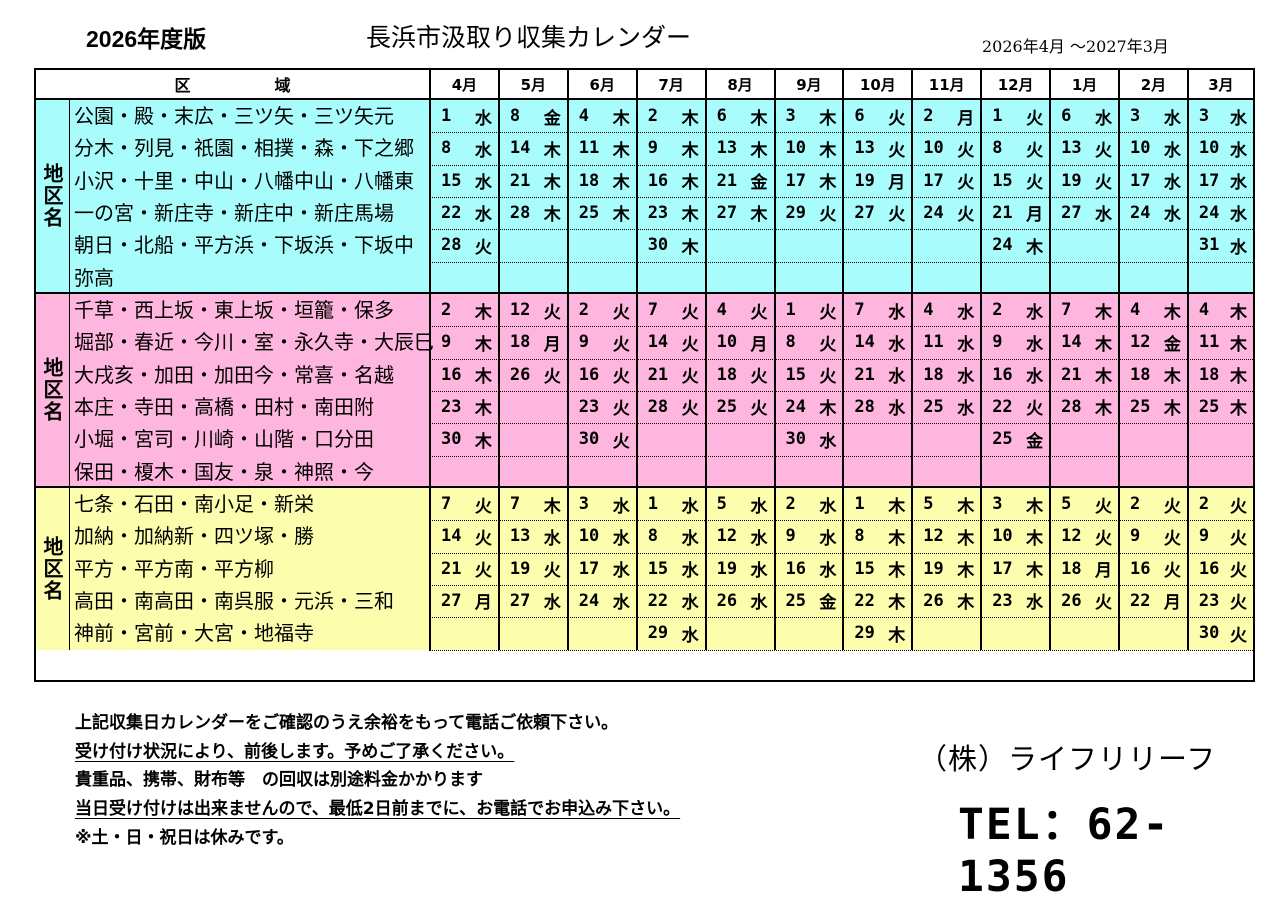  Describe the element at coordinates (877, 375) in the screenshot. I see `collection-date: 21 水` at that location.